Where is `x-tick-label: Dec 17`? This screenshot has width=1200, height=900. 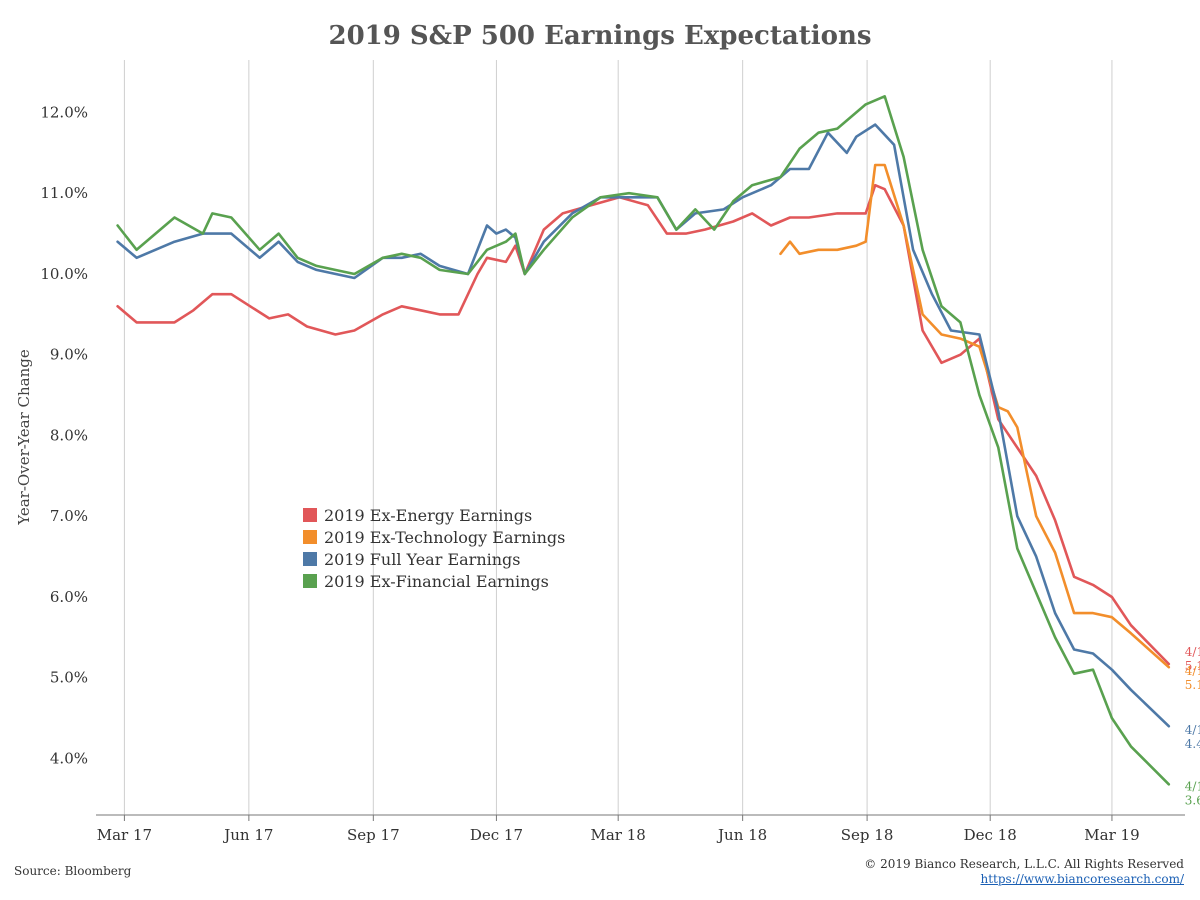
x-tick-label: Dec 17 is located at coordinates (496, 835).